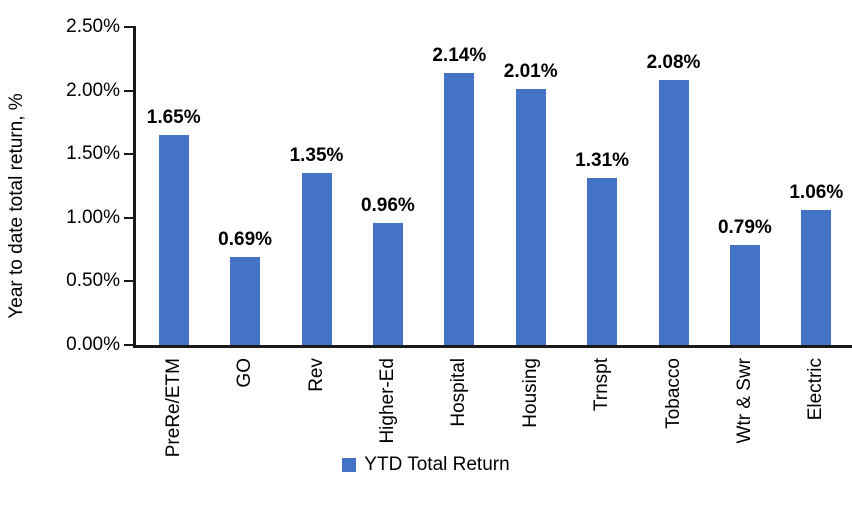 This screenshot has height=513, width=852. What do you see at coordinates (602, 161) in the screenshot?
I see `bar-value-label: 1.31%` at bounding box center [602, 161].